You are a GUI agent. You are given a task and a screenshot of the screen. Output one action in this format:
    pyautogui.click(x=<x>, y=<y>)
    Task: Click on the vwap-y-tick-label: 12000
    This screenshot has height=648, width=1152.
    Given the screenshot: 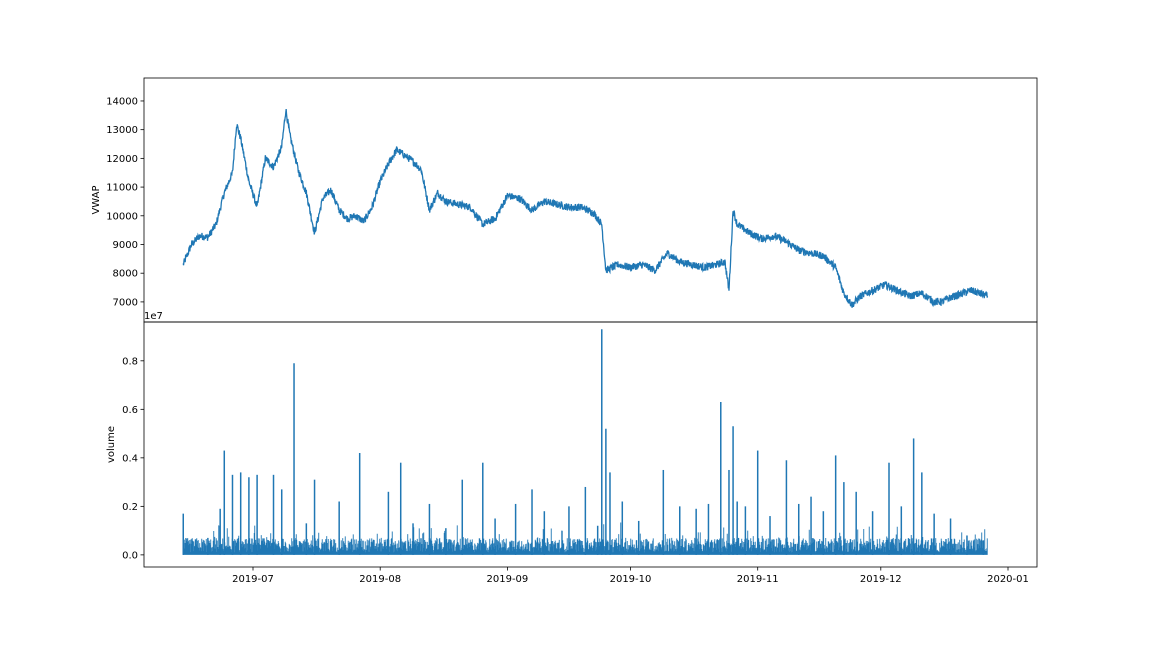 What is the action you would take?
    pyautogui.click(x=122, y=159)
    